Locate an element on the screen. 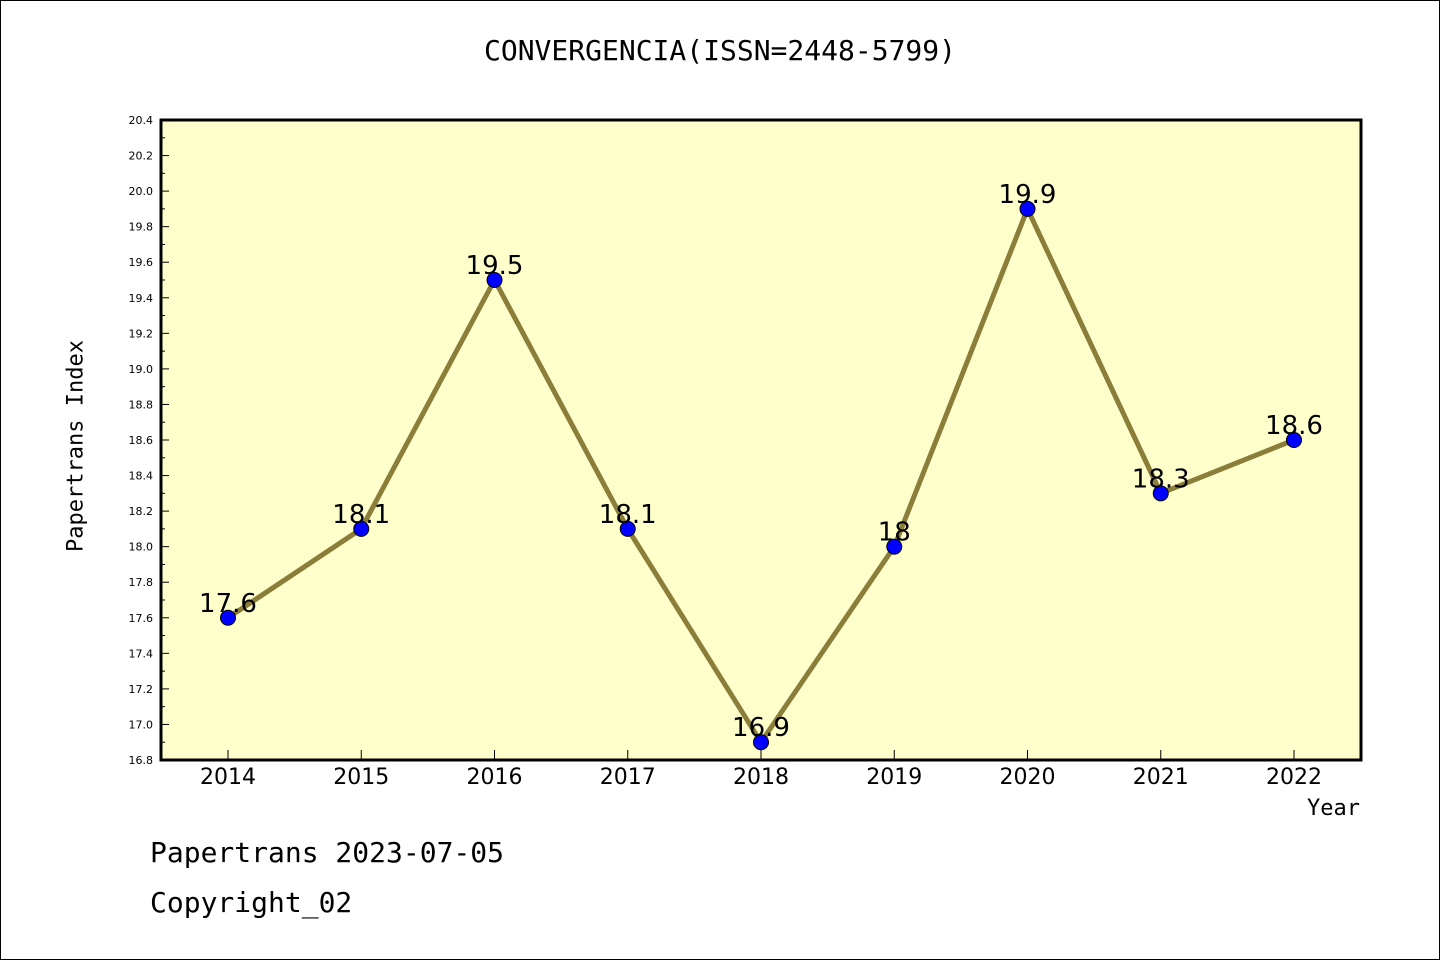  data-label: 19.5 is located at coordinates (495, 266).